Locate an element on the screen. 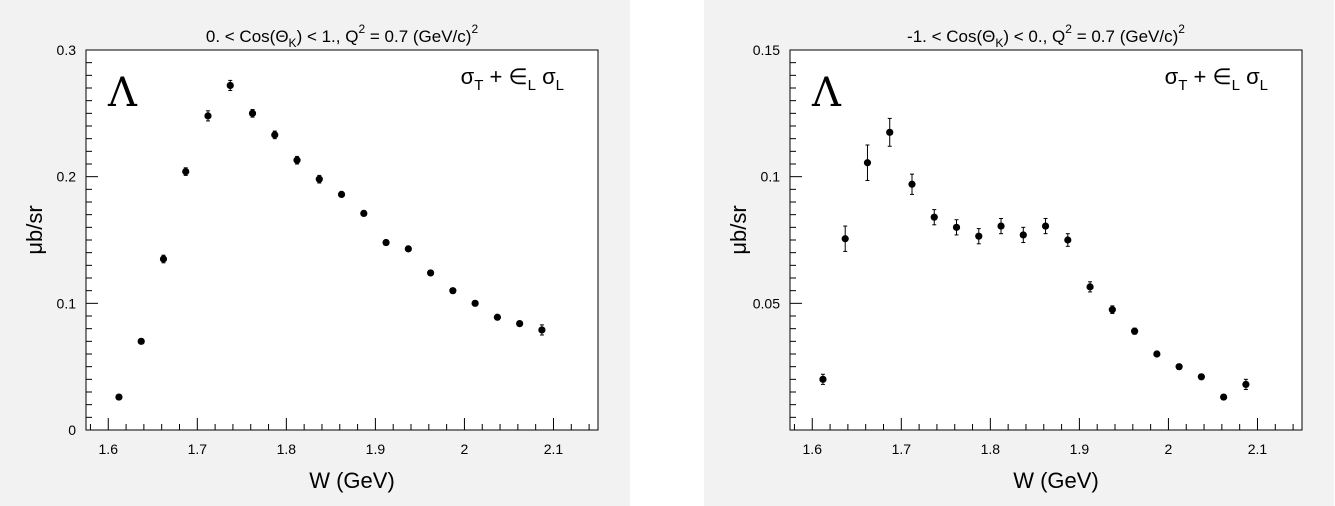 The image size is (1335, 506). chart-title: -1. < Cos(ΘK) < 0., Q2 = 0.7 (GeV/c)2 is located at coordinates (1046, 36).